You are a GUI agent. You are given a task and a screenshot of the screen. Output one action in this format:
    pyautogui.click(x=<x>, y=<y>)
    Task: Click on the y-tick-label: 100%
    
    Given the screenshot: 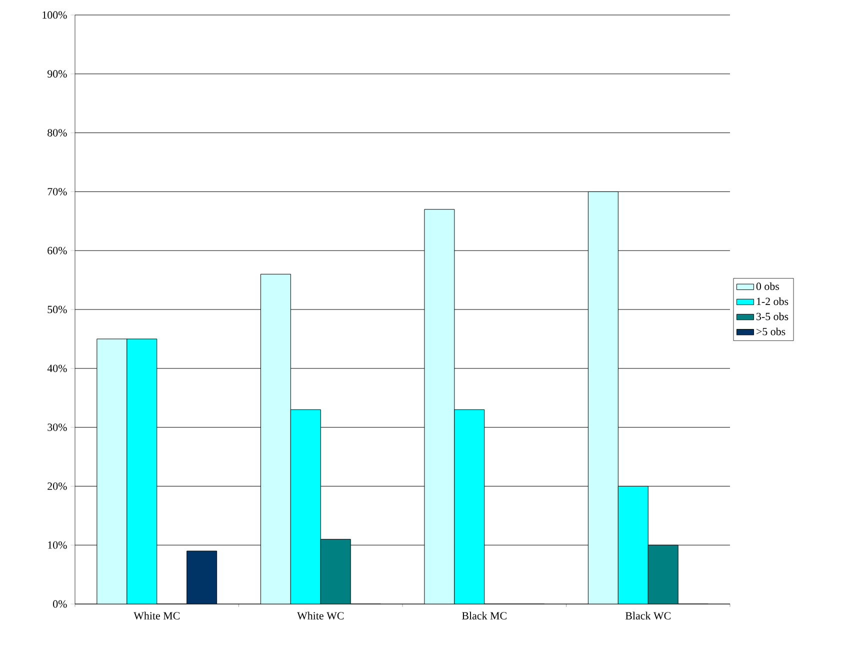 What is the action you would take?
    pyautogui.click(x=54, y=15)
    